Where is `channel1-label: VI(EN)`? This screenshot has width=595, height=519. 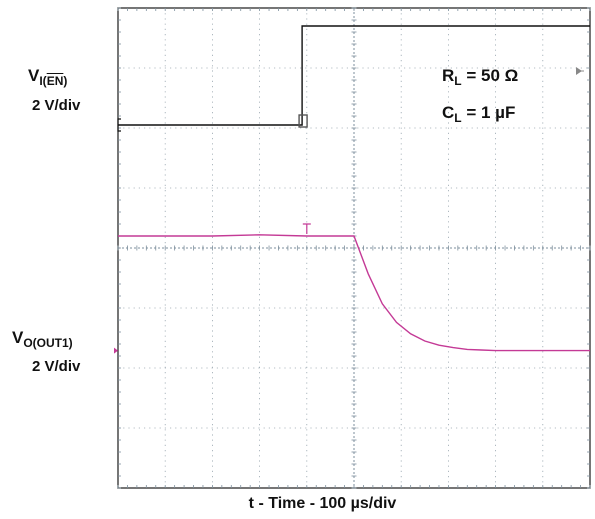 channel1-label: VI(EN) is located at coordinates (47, 77).